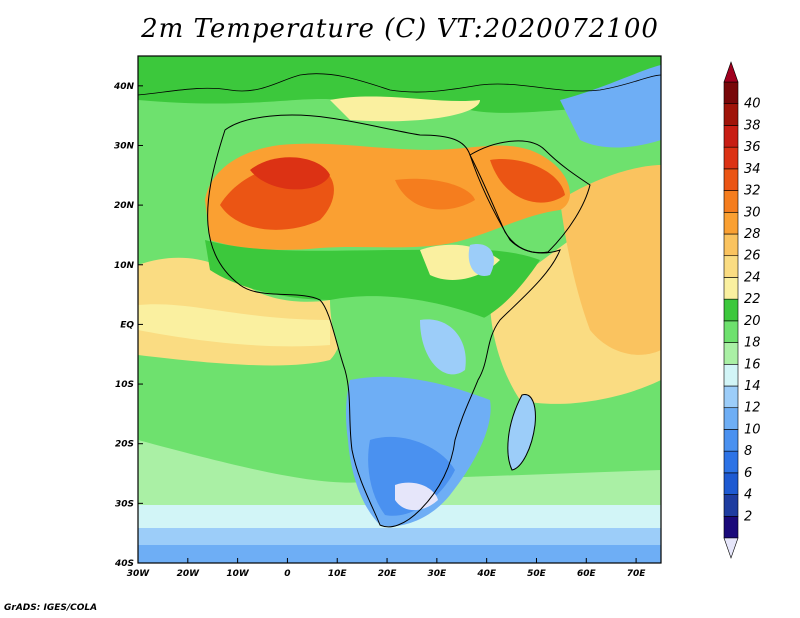 The height and width of the screenshot is (618, 800). What do you see at coordinates (399, 472) in the screenshot?
I see `field-band-south` at bounding box center [399, 472].